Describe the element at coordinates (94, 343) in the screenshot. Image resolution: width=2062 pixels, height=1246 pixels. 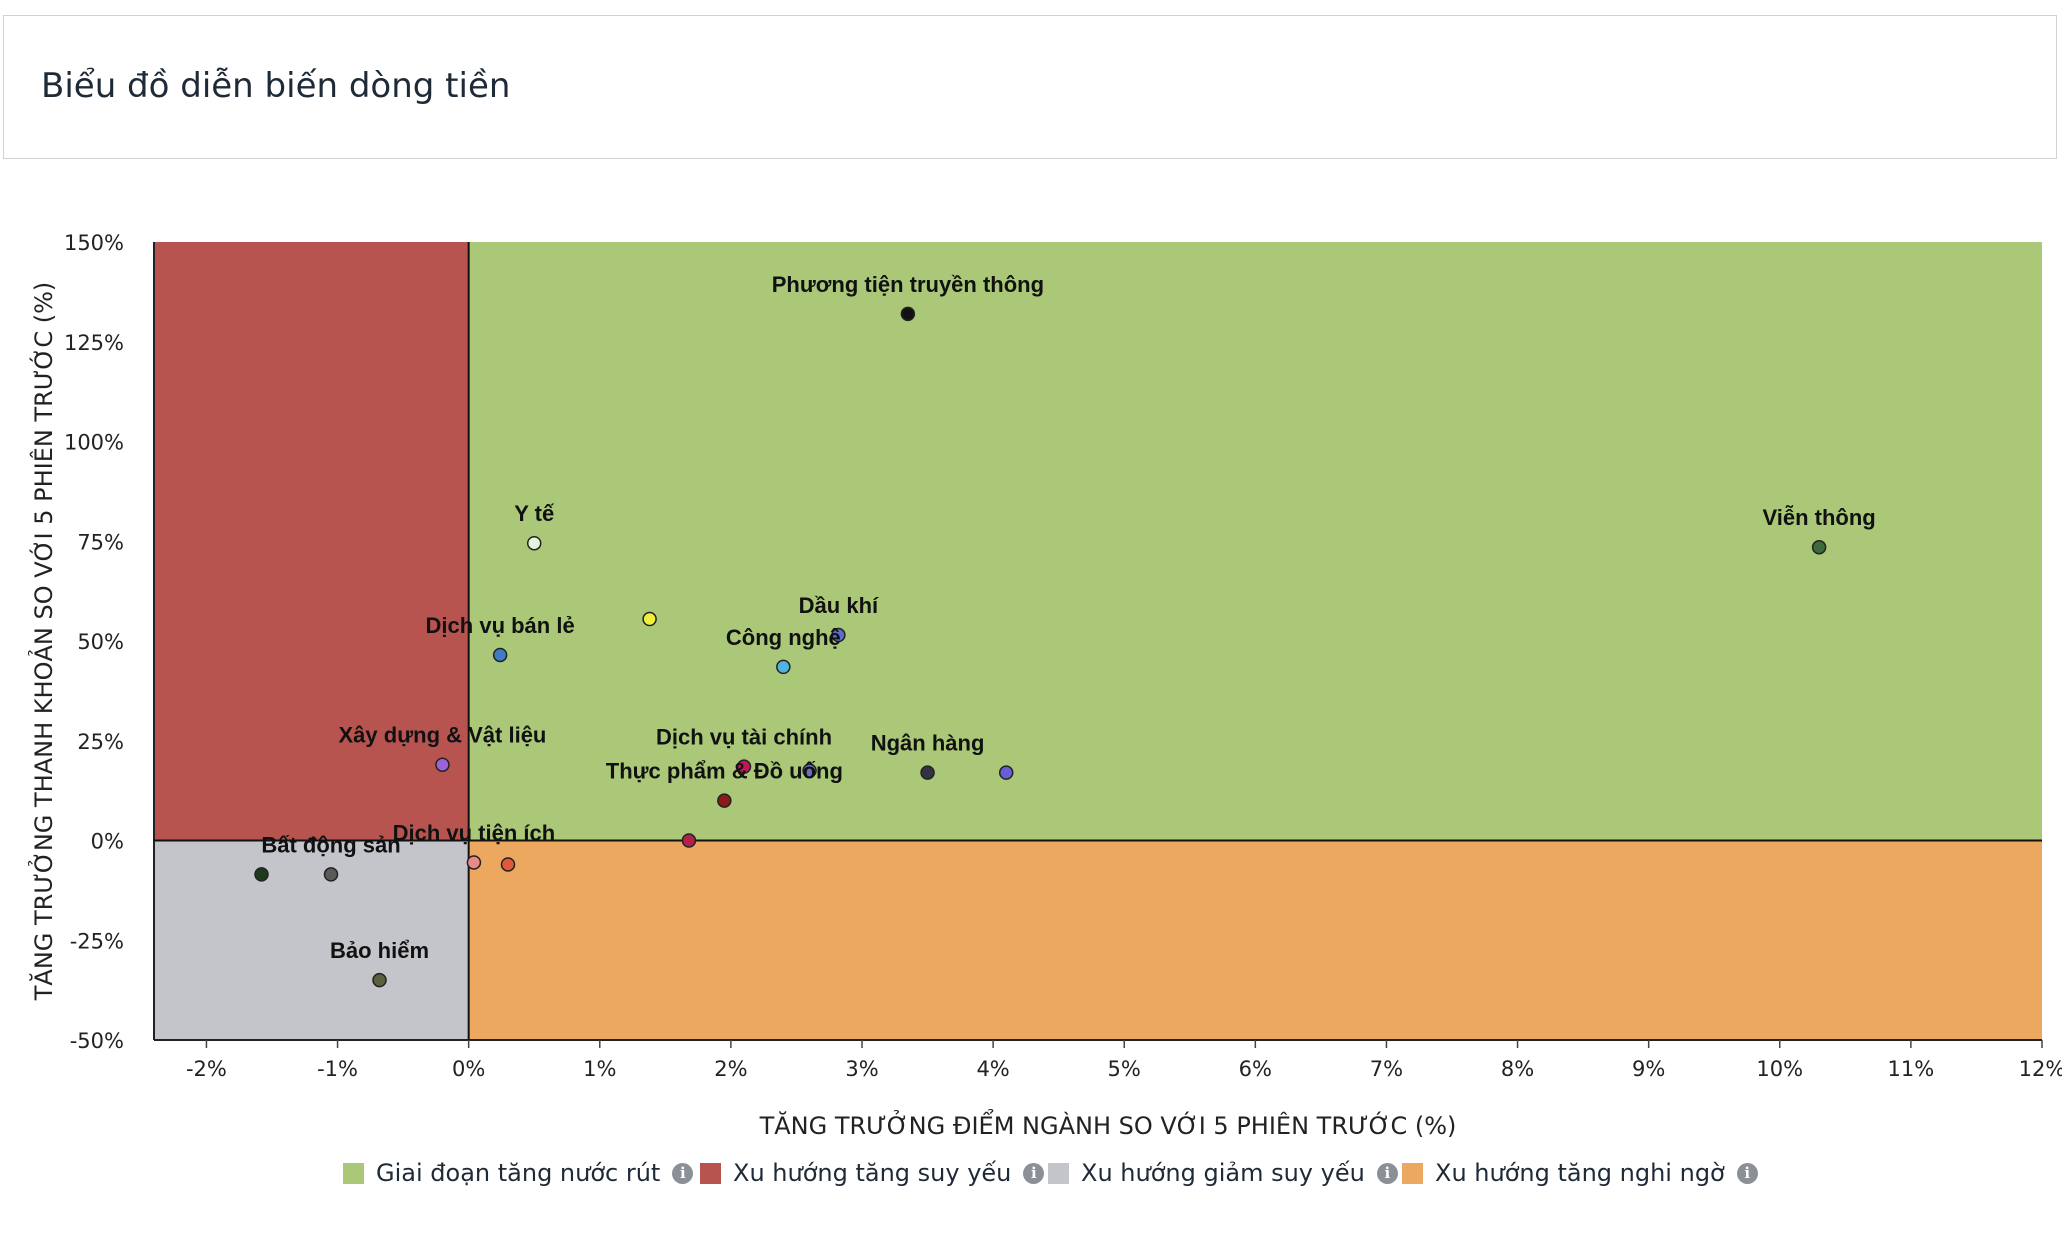
I see `y-tick-label: 125%` at that location.